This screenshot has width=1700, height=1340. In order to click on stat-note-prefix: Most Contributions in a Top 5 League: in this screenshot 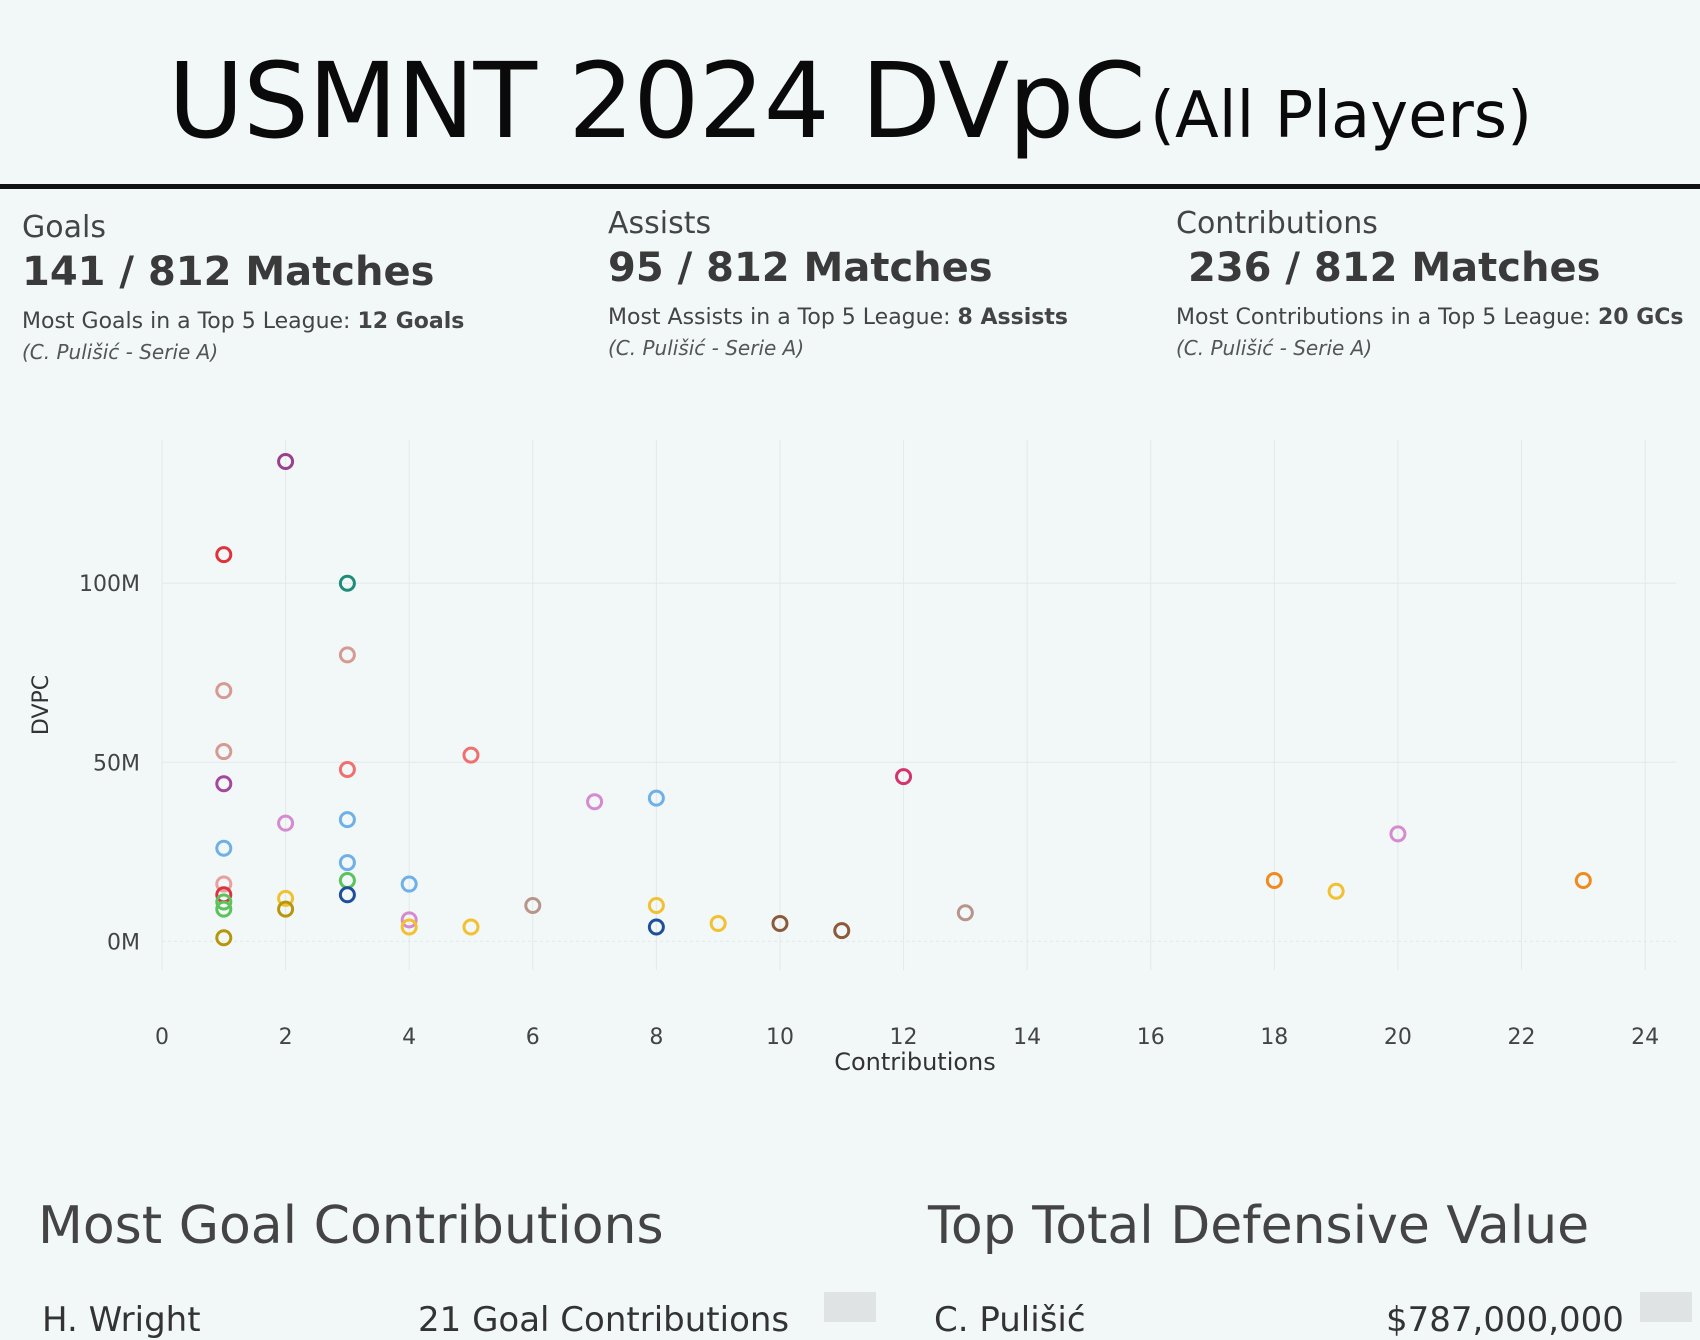, I will do `click(1383, 317)`.